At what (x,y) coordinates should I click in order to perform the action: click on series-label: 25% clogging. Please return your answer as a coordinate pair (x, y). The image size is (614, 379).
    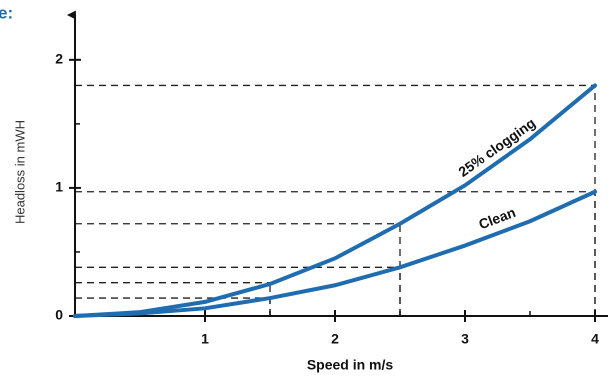
    Looking at the image, I should click on (496, 147).